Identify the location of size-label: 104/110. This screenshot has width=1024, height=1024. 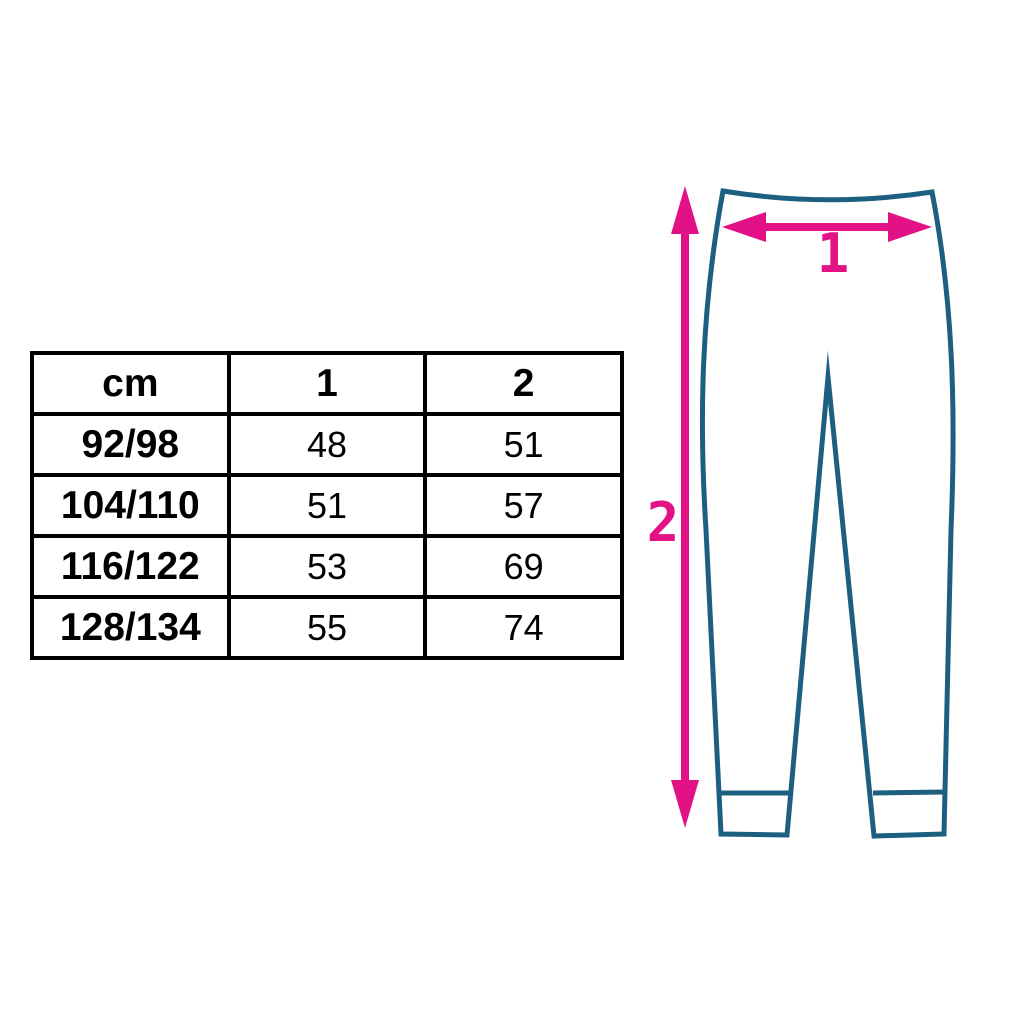
(130, 505).